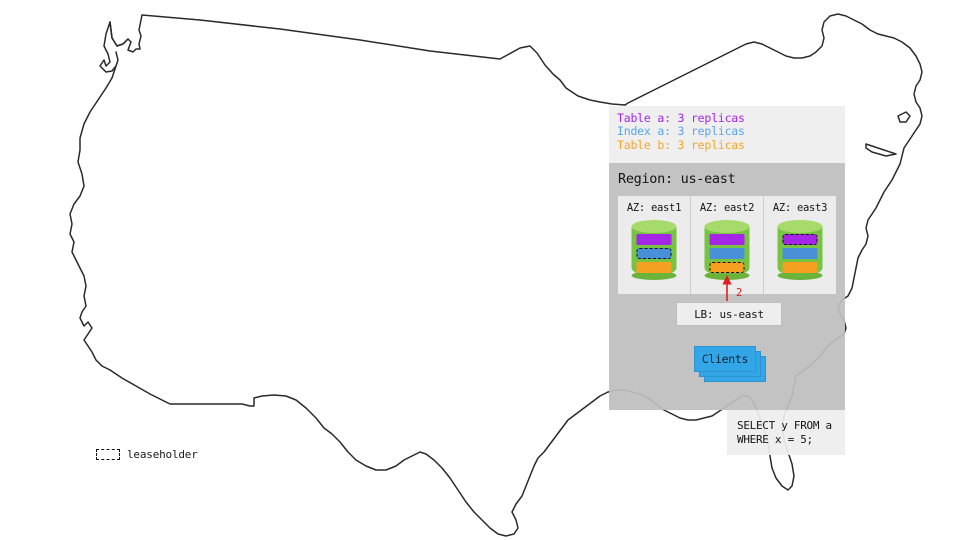 The height and width of the screenshot is (540, 960). I want to click on region-title: Region: us-east, so click(677, 179).